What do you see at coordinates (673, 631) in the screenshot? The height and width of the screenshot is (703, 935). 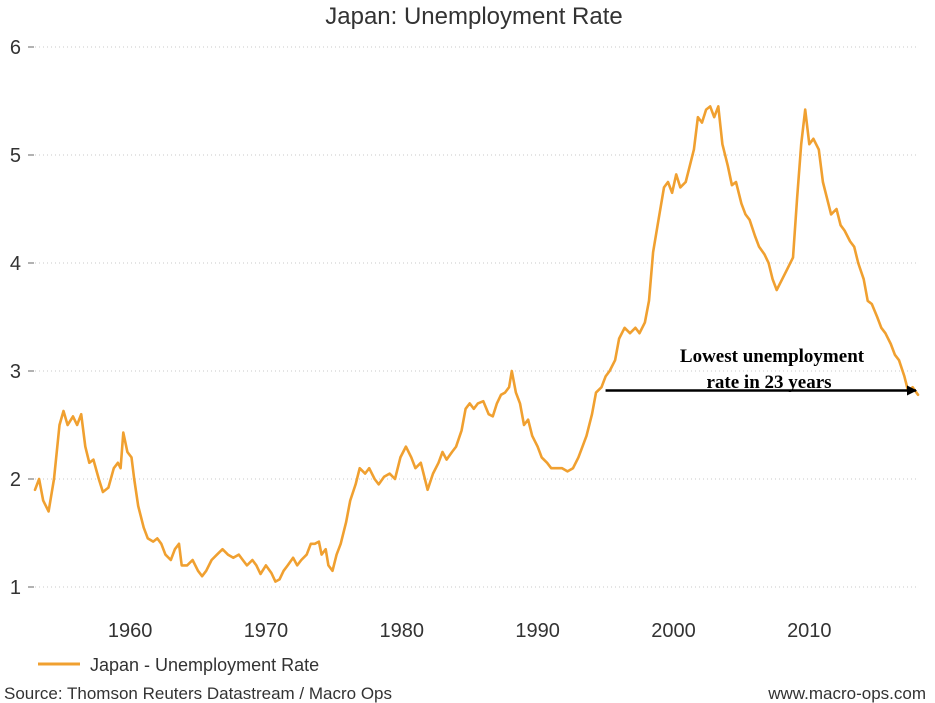 I see `x-tick-label-2000: 2000` at bounding box center [673, 631].